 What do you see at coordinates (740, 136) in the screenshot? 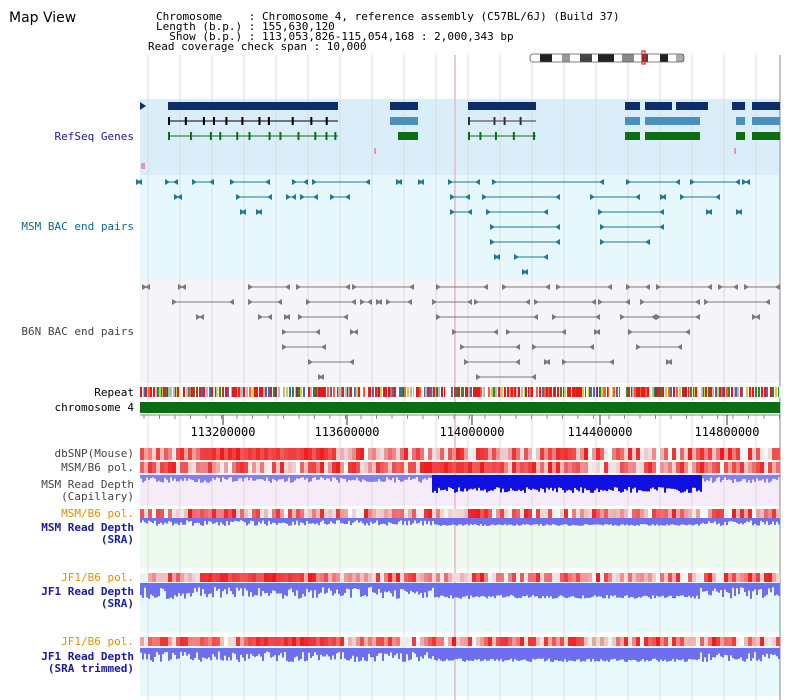
I see `gene-block` at bounding box center [740, 136].